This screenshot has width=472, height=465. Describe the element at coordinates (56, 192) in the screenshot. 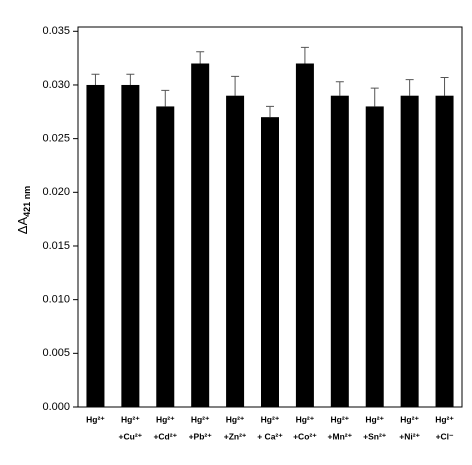

I see `y-tick-label: 0.020` at that location.